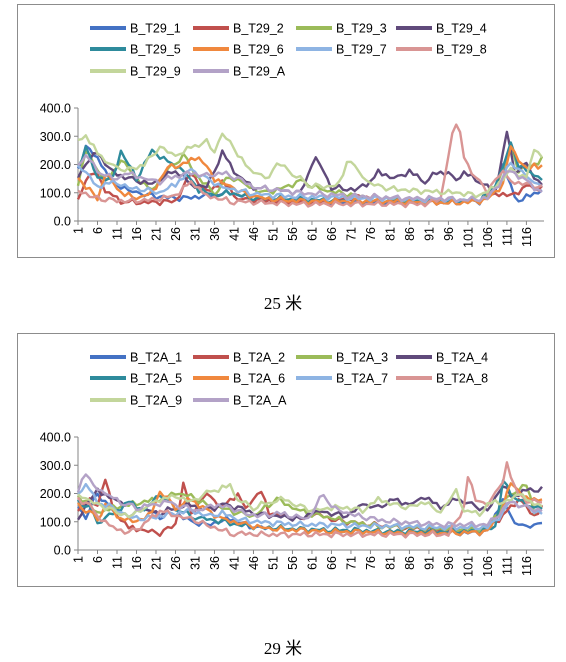  Describe the element at coordinates (259, 379) in the screenshot. I see `legend-label: B_T2A_6` at that location.